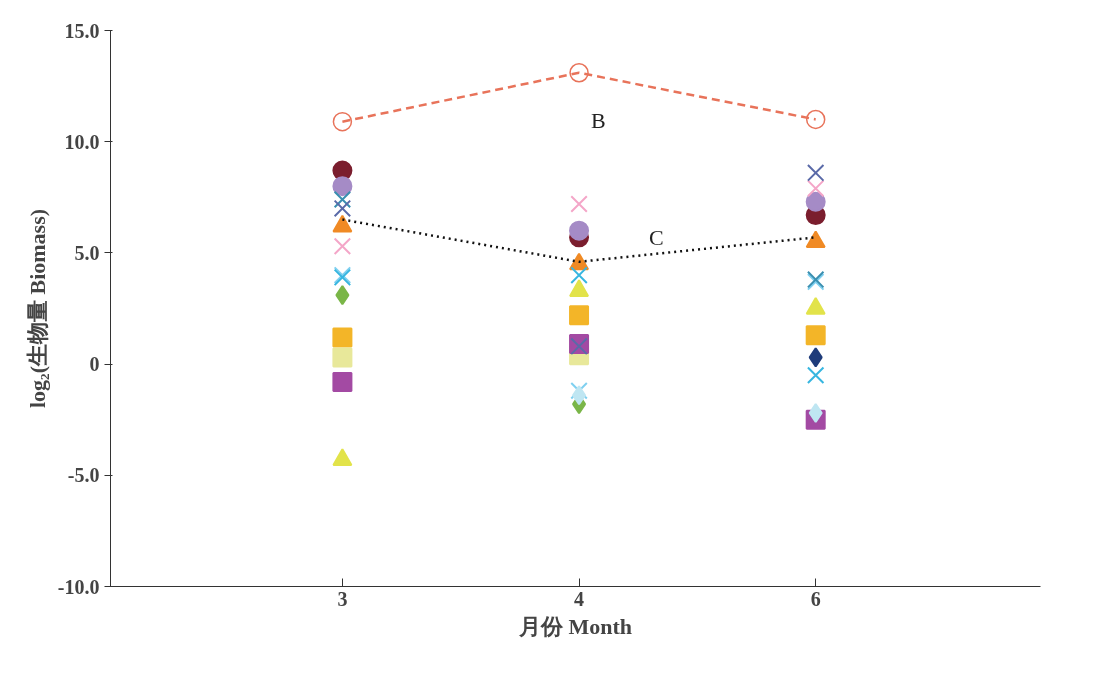  Describe the element at coordinates (82, 141) in the screenshot. I see `y-tick-label: 10.0` at that location.